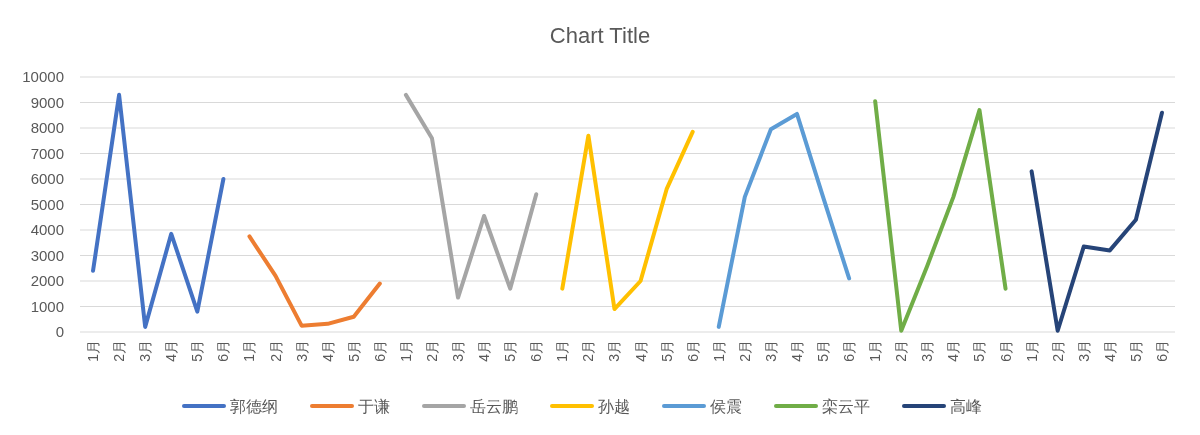 This screenshot has height=435, width=1200. What do you see at coordinates (966, 406) in the screenshot?
I see `legend-label: 高峰` at bounding box center [966, 406].